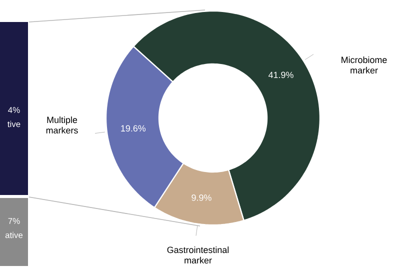 The width and height of the screenshot is (420, 280). I want to click on data-label: 9.9%, so click(202, 197).